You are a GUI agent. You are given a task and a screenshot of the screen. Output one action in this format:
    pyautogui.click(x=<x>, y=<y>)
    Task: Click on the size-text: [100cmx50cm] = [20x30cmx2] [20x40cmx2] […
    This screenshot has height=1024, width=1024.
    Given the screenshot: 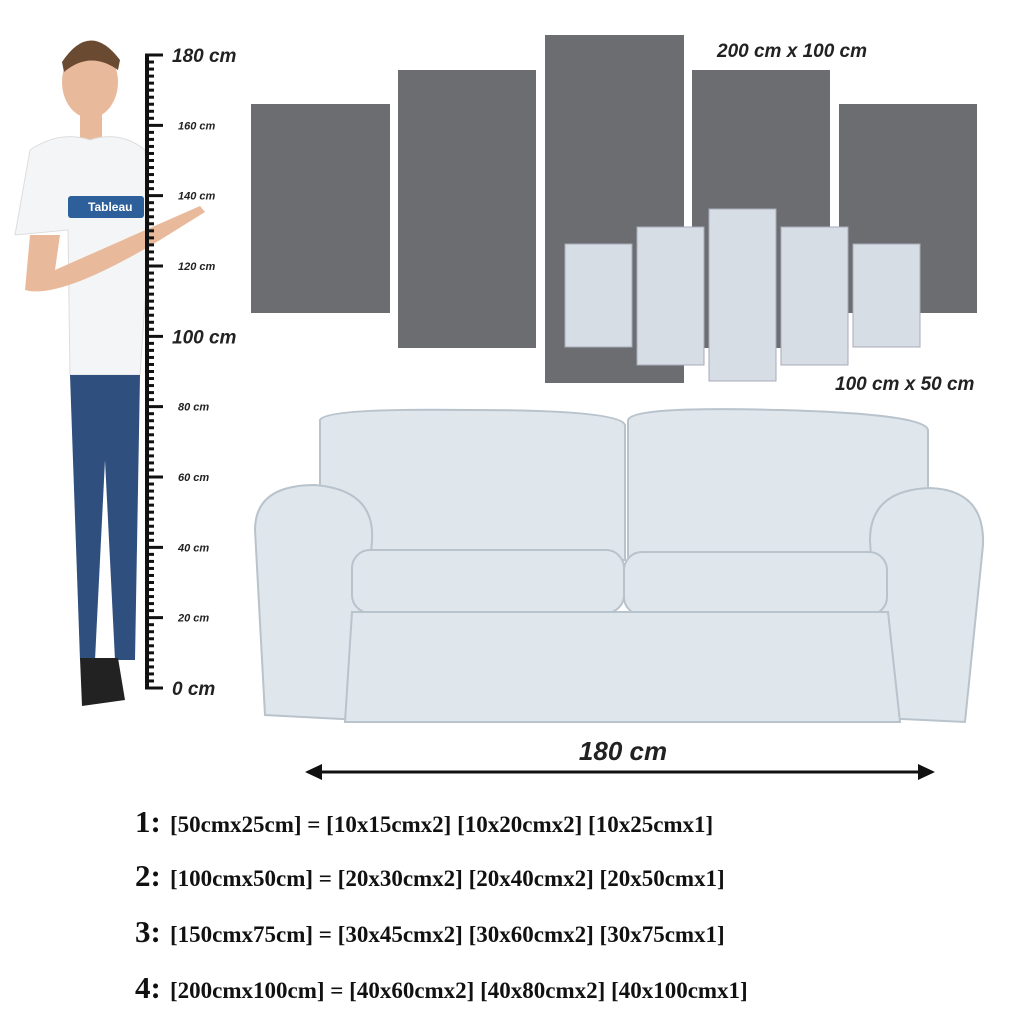 What is the action you would take?
    pyautogui.click(x=447, y=878)
    